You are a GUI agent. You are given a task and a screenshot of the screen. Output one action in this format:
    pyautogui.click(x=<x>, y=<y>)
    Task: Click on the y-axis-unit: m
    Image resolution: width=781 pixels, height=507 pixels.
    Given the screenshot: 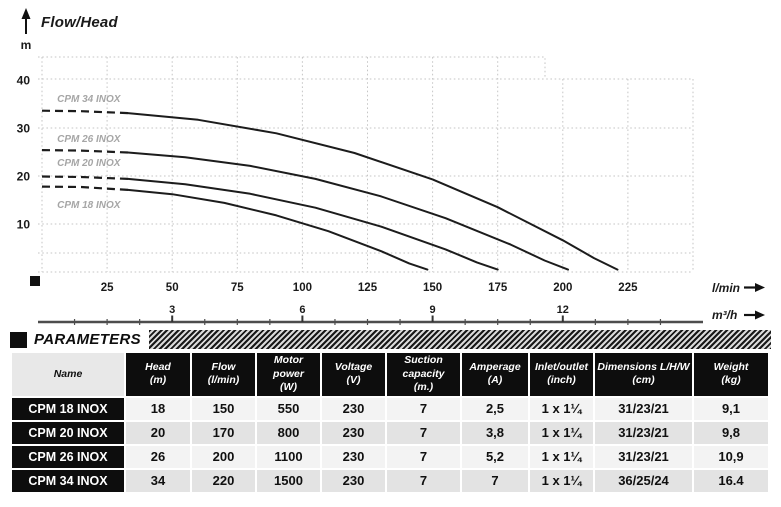 What is the action you would take?
    pyautogui.click(x=26, y=45)
    